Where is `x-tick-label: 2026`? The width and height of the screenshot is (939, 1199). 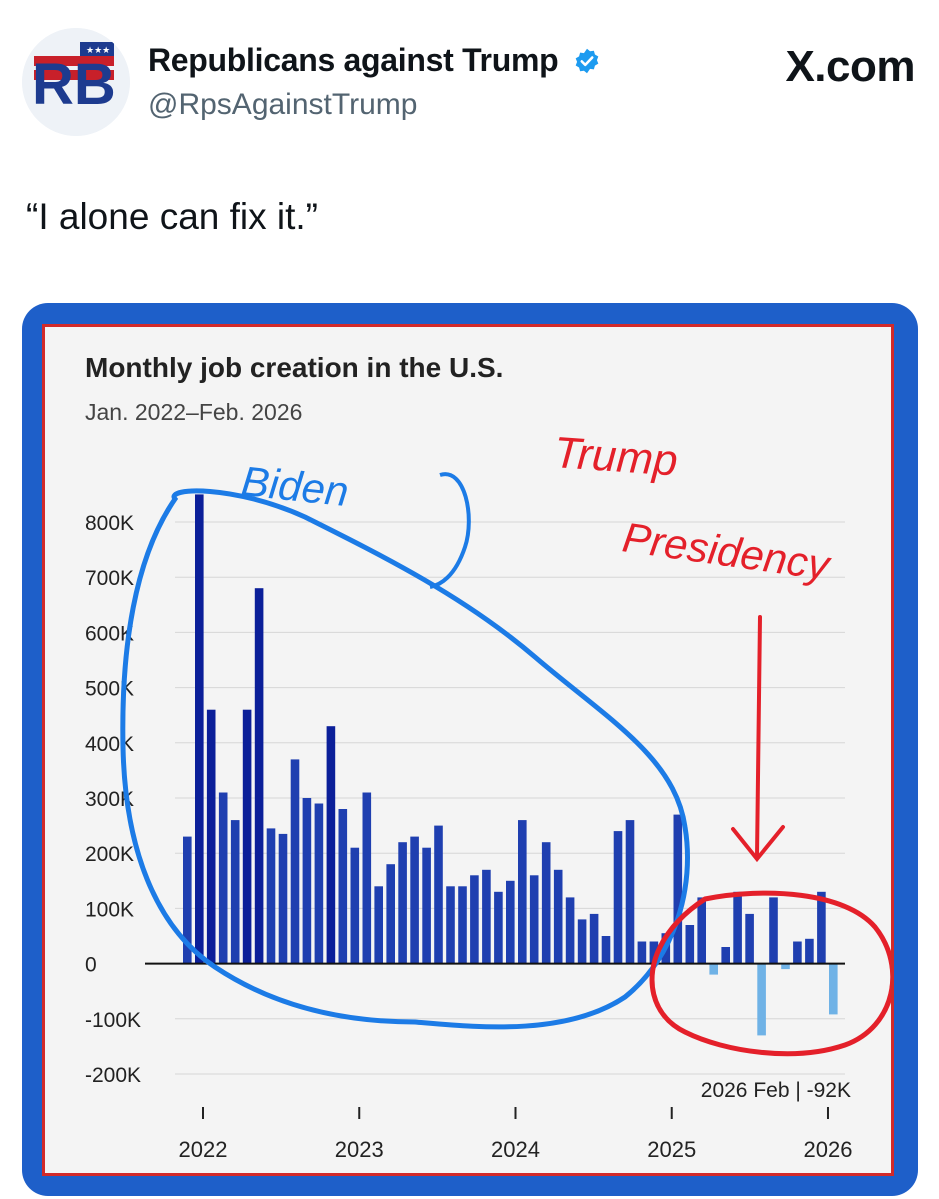 x-tick-label: 2026 is located at coordinates (828, 1149).